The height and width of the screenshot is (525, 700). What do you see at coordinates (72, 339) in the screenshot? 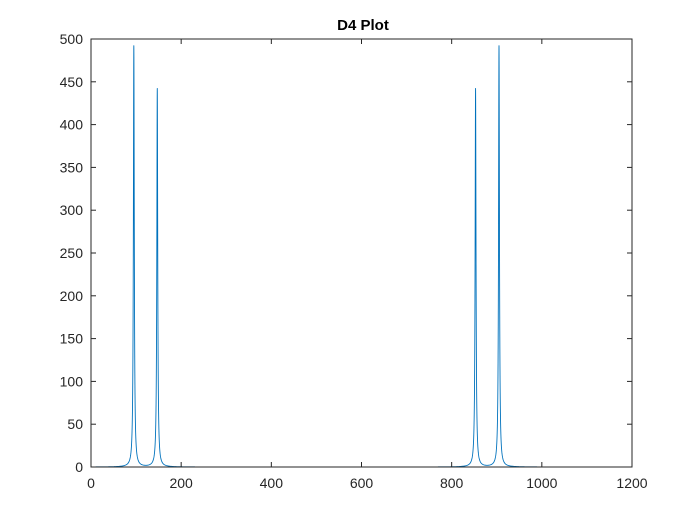
I see `y-tick-label: 150` at bounding box center [72, 339].